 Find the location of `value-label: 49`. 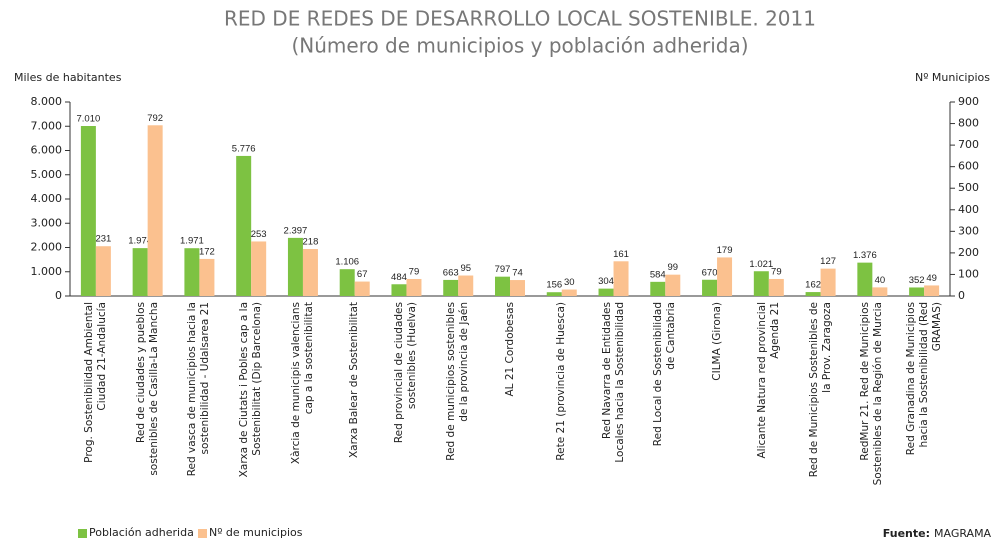

value-label: 49 is located at coordinates (931, 278).